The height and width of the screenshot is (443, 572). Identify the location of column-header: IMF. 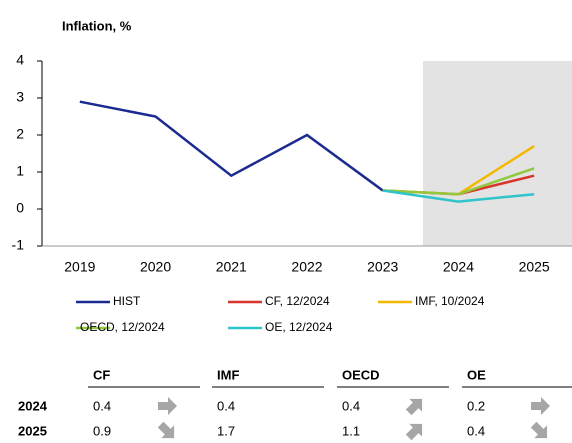
(228, 374).